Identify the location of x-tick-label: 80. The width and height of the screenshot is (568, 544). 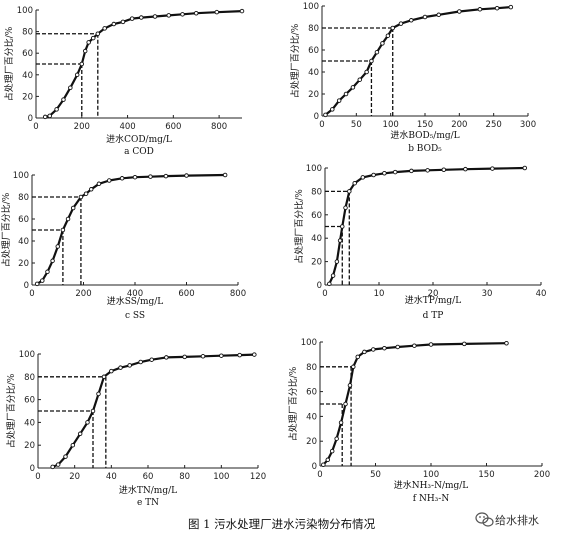
(184, 477).